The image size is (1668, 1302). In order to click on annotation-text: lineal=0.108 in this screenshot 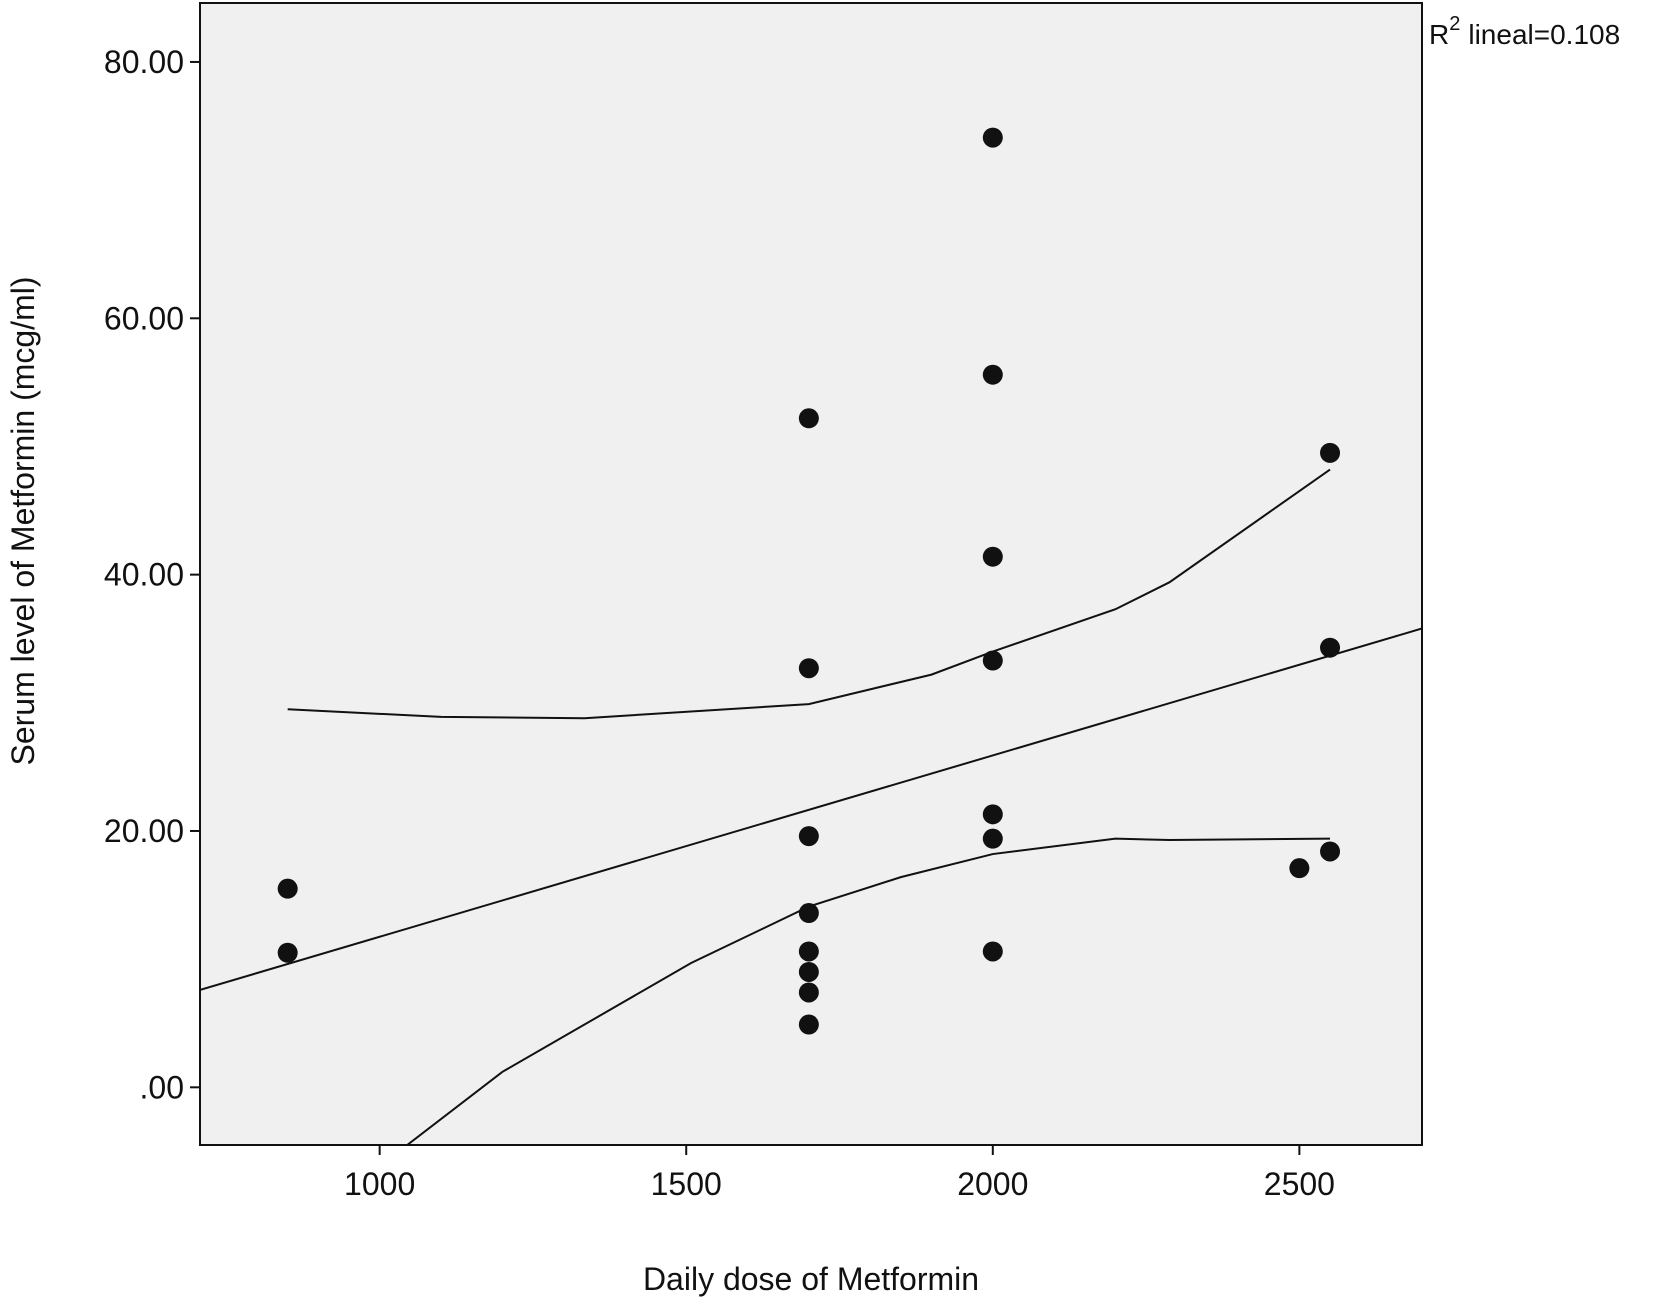, I will do `click(1544, 34)`.